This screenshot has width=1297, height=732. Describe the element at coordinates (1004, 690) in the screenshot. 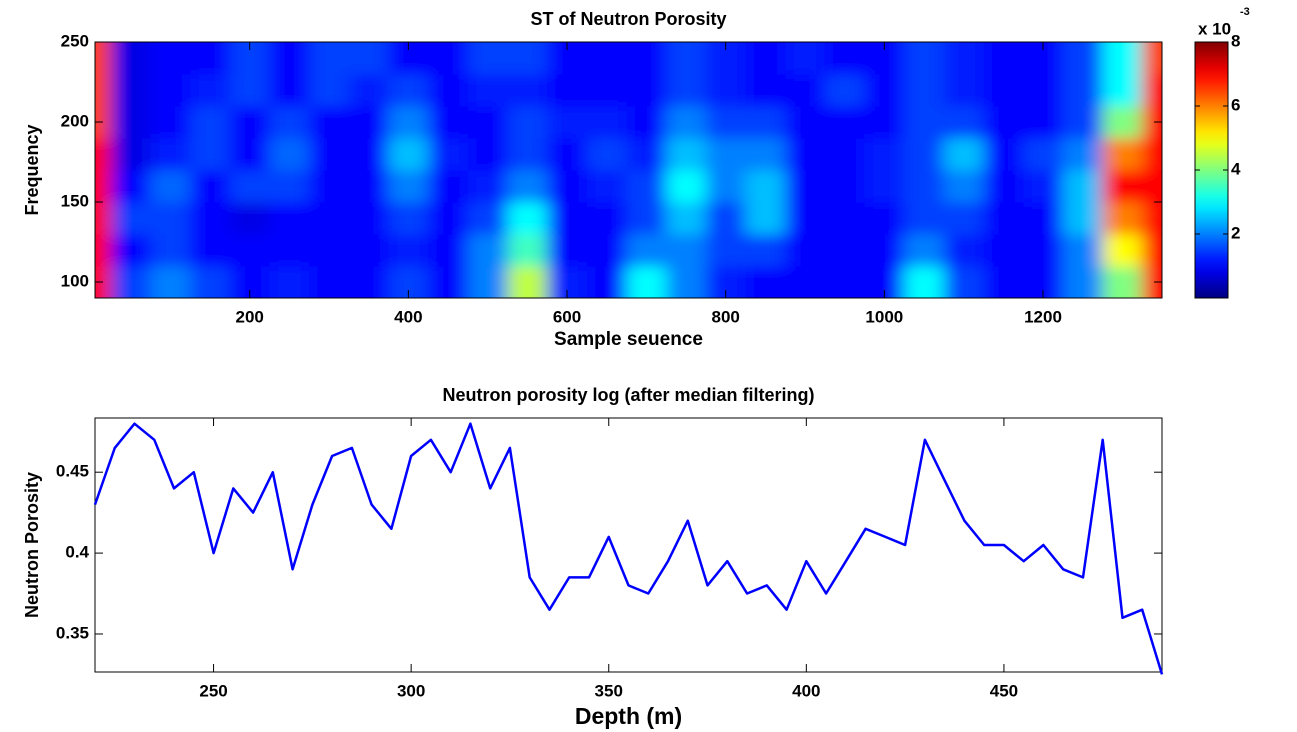

I see `x-tick-label: 450` at that location.